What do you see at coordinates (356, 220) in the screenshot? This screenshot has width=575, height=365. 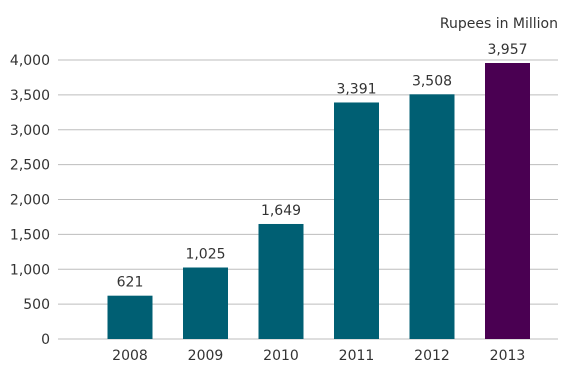 I see `bar-2011` at bounding box center [356, 220].